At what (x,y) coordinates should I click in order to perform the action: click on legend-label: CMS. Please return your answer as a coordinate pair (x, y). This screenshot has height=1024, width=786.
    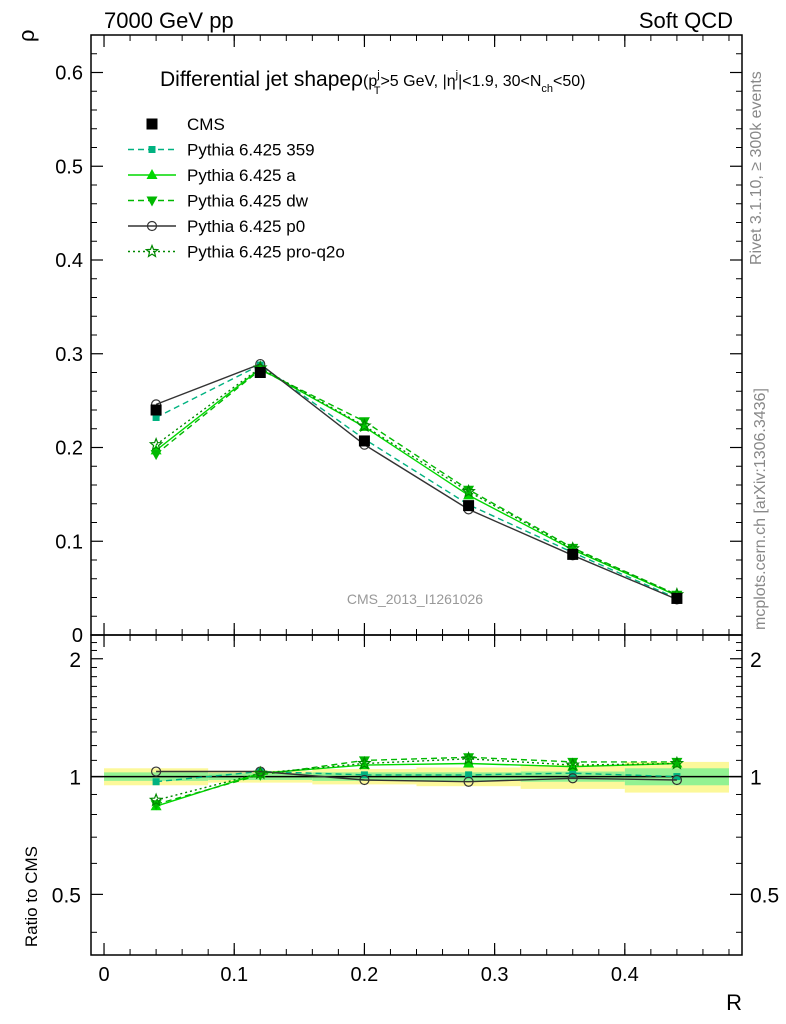
    Looking at the image, I should click on (206, 124).